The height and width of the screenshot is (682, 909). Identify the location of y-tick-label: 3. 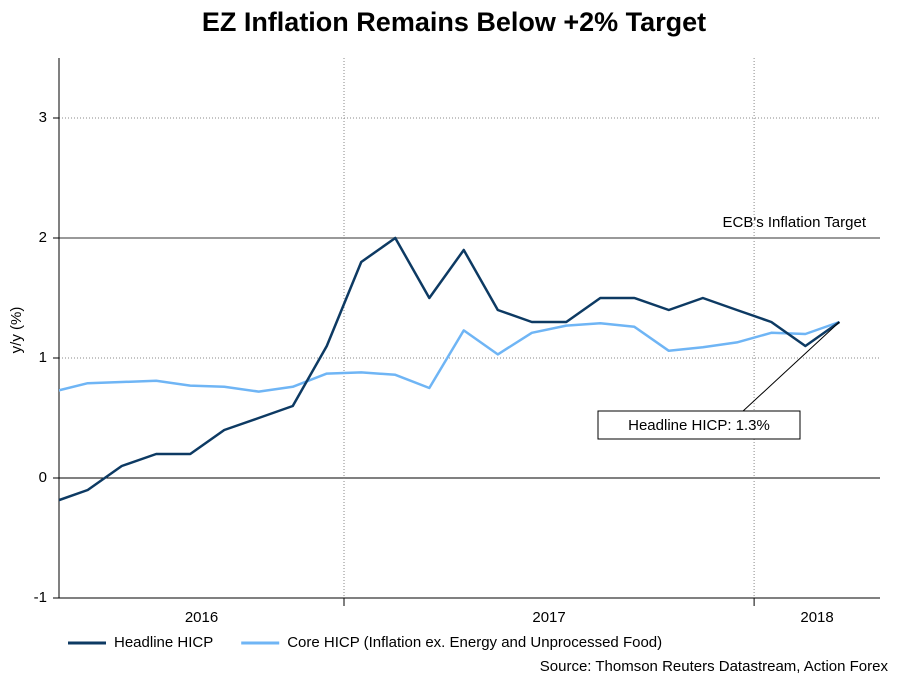
(43, 117).